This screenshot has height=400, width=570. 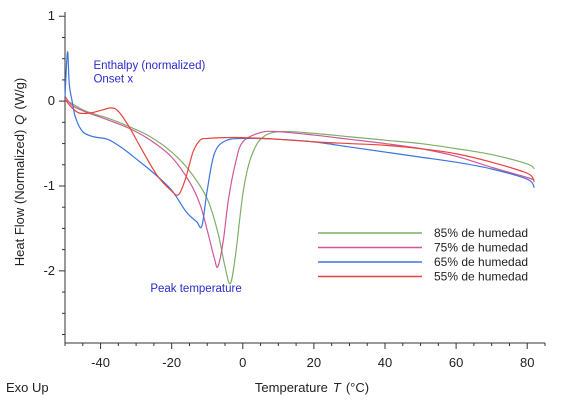 I want to click on y-axis-title: Heat Flow (Normalized)Q(W/g), so click(x=19, y=172).